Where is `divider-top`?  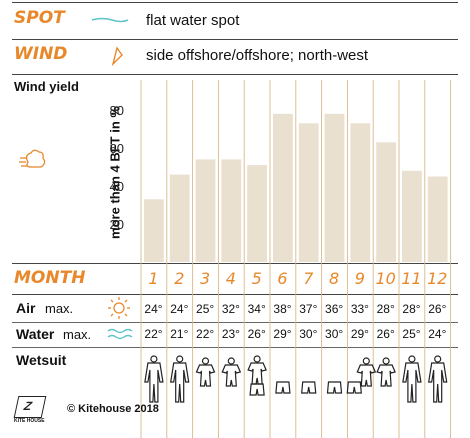 divider-top is located at coordinates (235, 2).